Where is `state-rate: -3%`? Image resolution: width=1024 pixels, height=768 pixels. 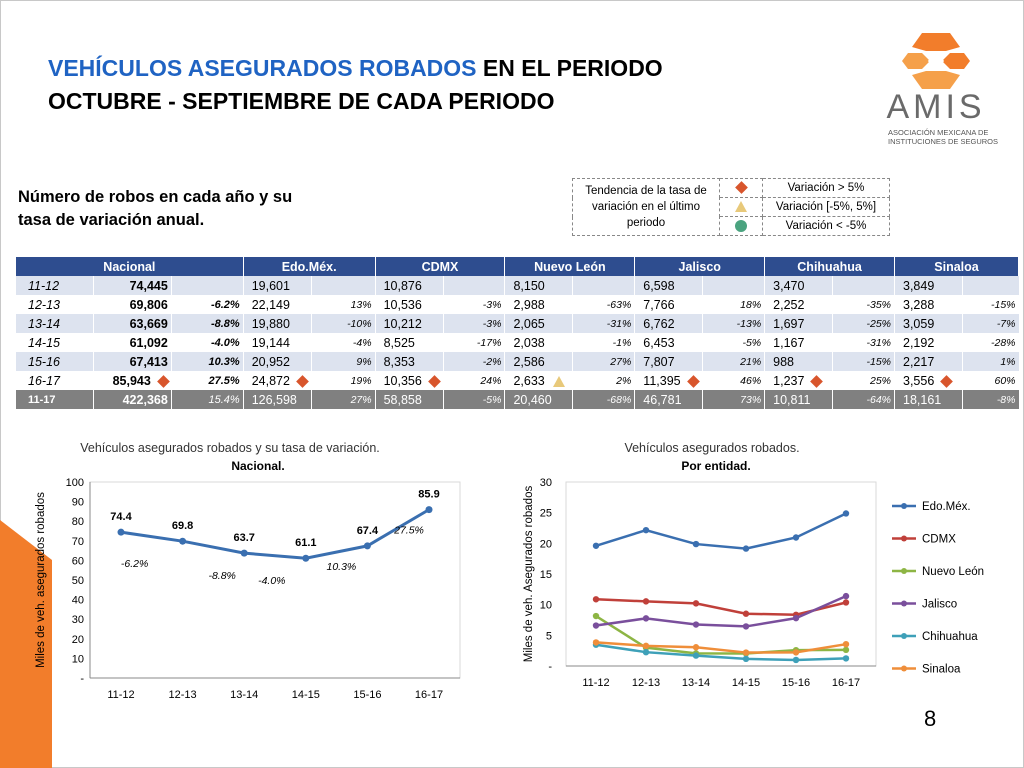
state-rate: -3% is located at coordinates (473, 323).